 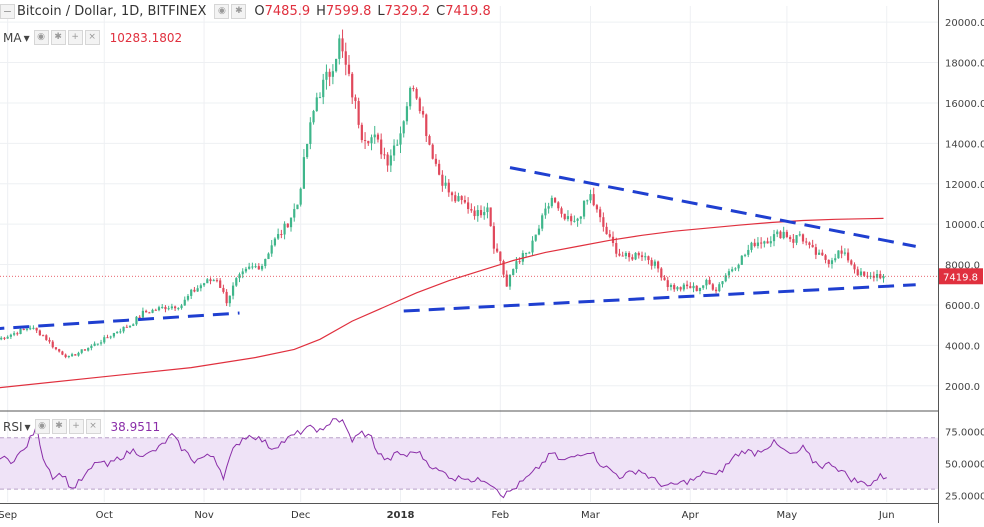 What do you see at coordinates (7, 11) in the screenshot?
I see `minus-square-icon: −` at bounding box center [7, 11].